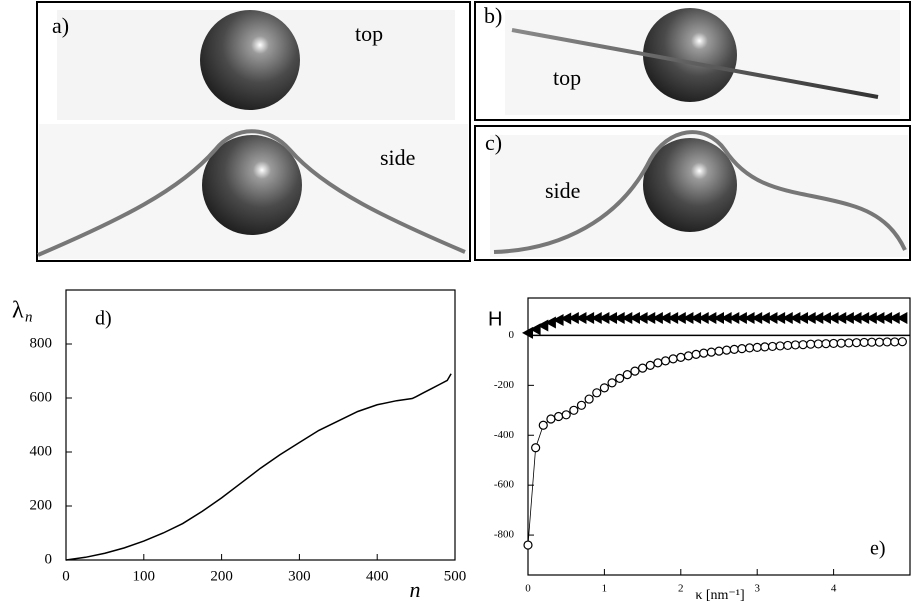  What do you see at coordinates (719, 595) in the screenshot?
I see `x-axis-label: κ [nm⁻¹]` at bounding box center [719, 595].